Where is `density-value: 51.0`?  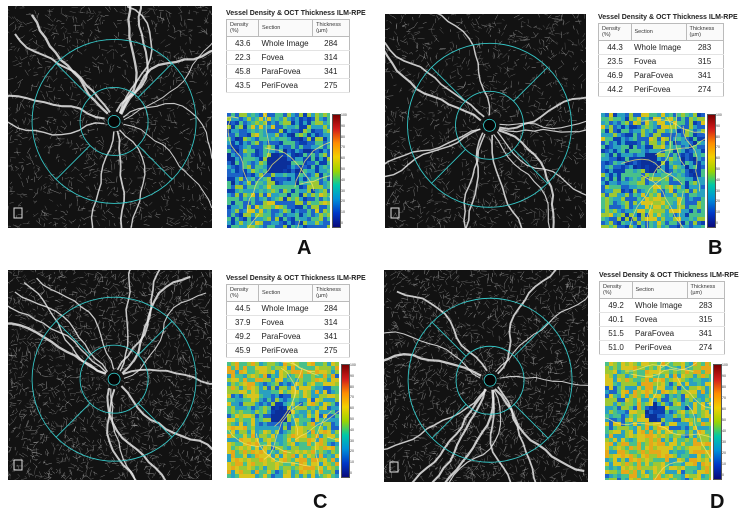 density-value: 51.0 is located at coordinates (615, 347).